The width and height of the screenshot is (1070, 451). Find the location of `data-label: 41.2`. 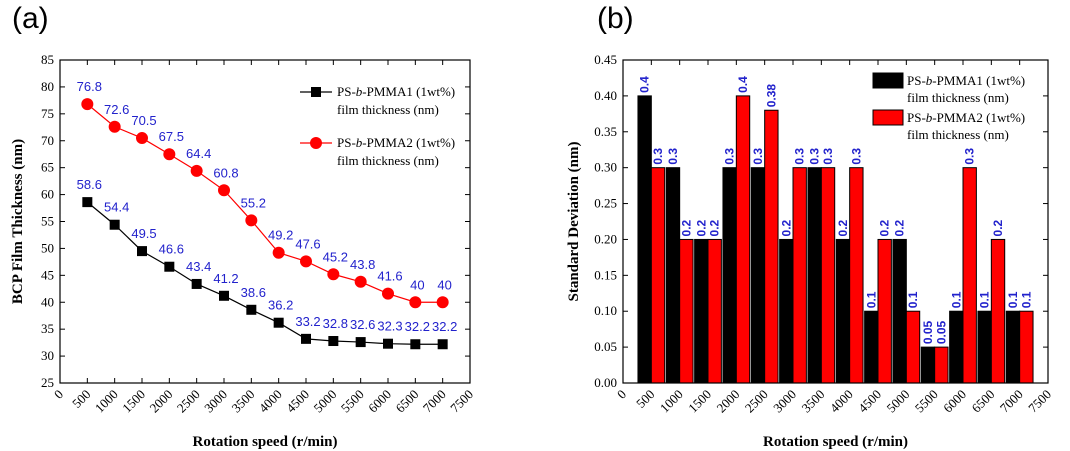

data-label: 41.2 is located at coordinates (225, 278).